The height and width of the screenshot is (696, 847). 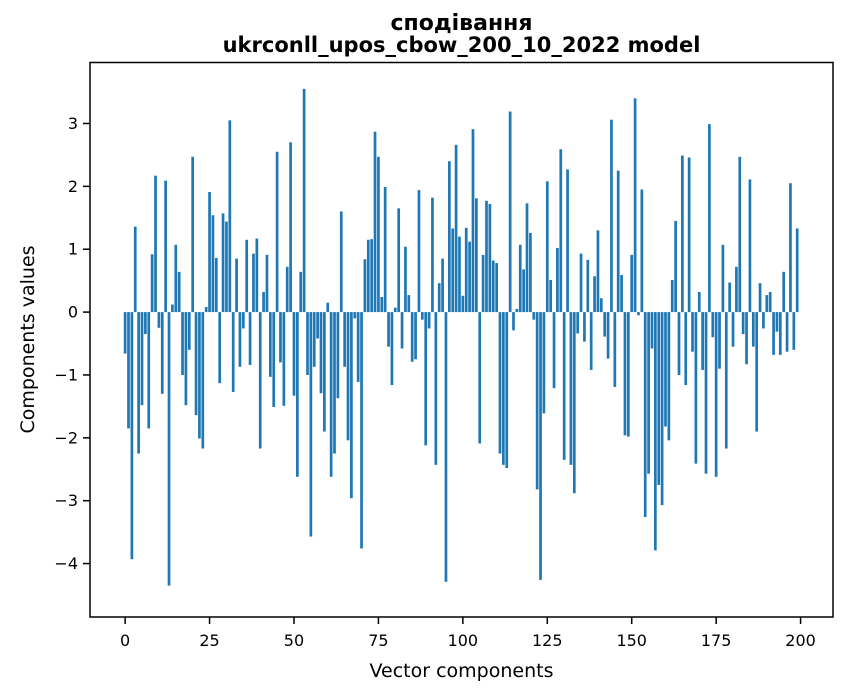 What do you see at coordinates (66, 374) in the screenshot?
I see `y-tick-label: −1` at bounding box center [66, 374].